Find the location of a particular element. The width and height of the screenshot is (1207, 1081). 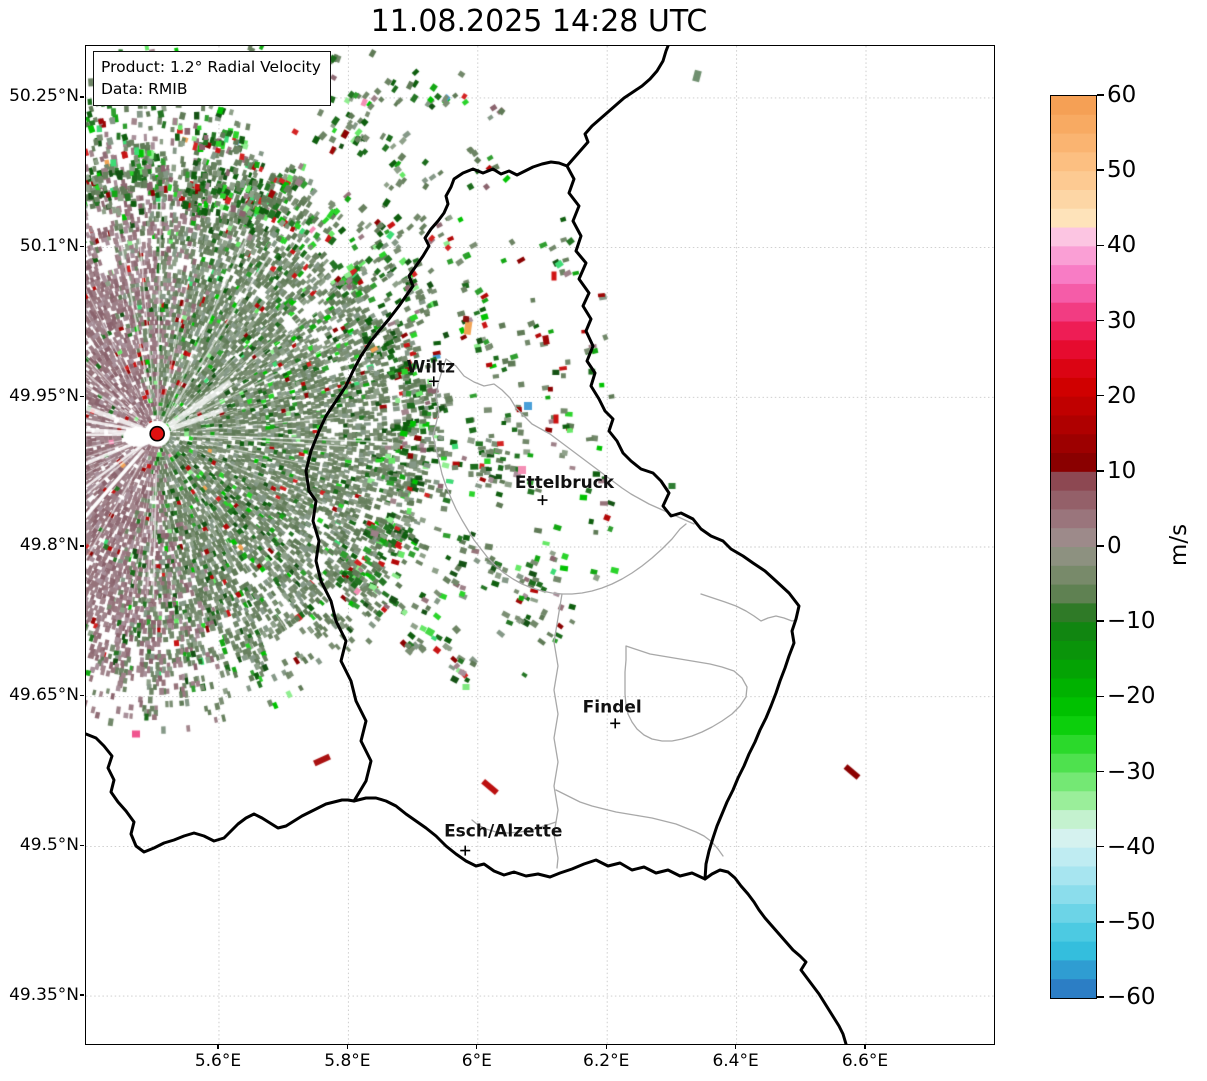

colorbar-tick-label: −60 is located at coordinates (1131, 997).